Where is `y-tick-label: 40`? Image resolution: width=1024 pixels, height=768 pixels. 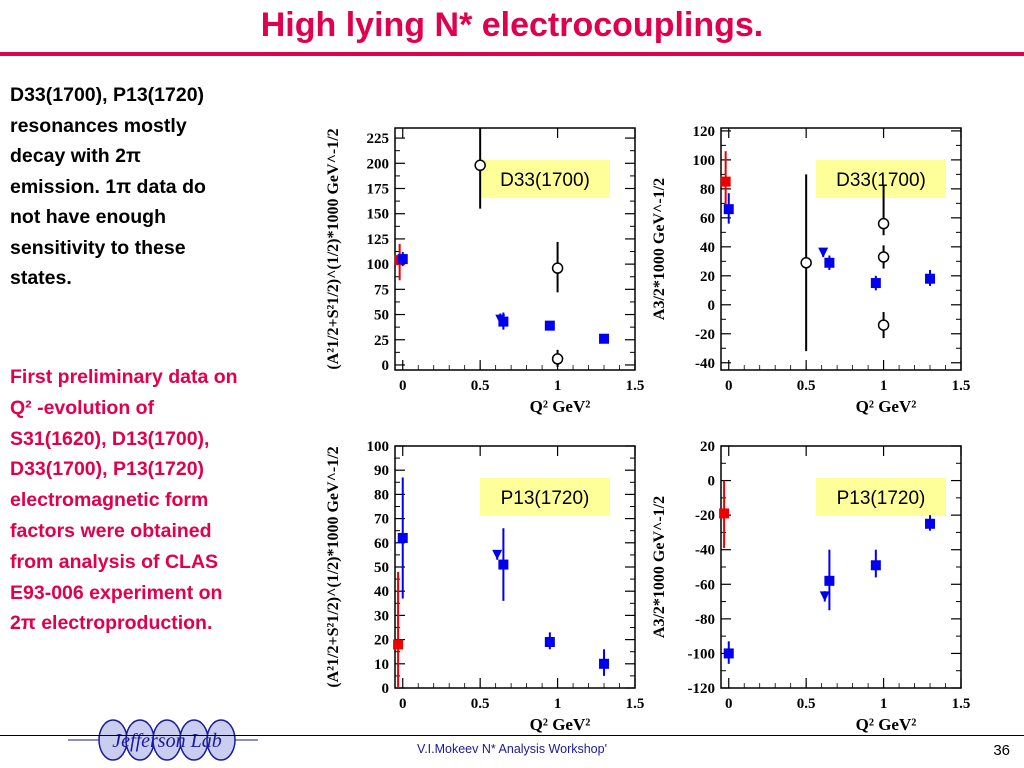 y-tick-label: 40 is located at coordinates (381, 592).